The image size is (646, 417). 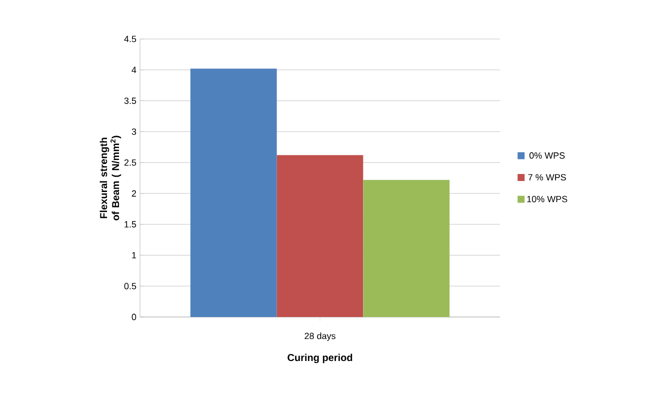 I want to click on y-tick-label: 1.5, so click(x=130, y=224).